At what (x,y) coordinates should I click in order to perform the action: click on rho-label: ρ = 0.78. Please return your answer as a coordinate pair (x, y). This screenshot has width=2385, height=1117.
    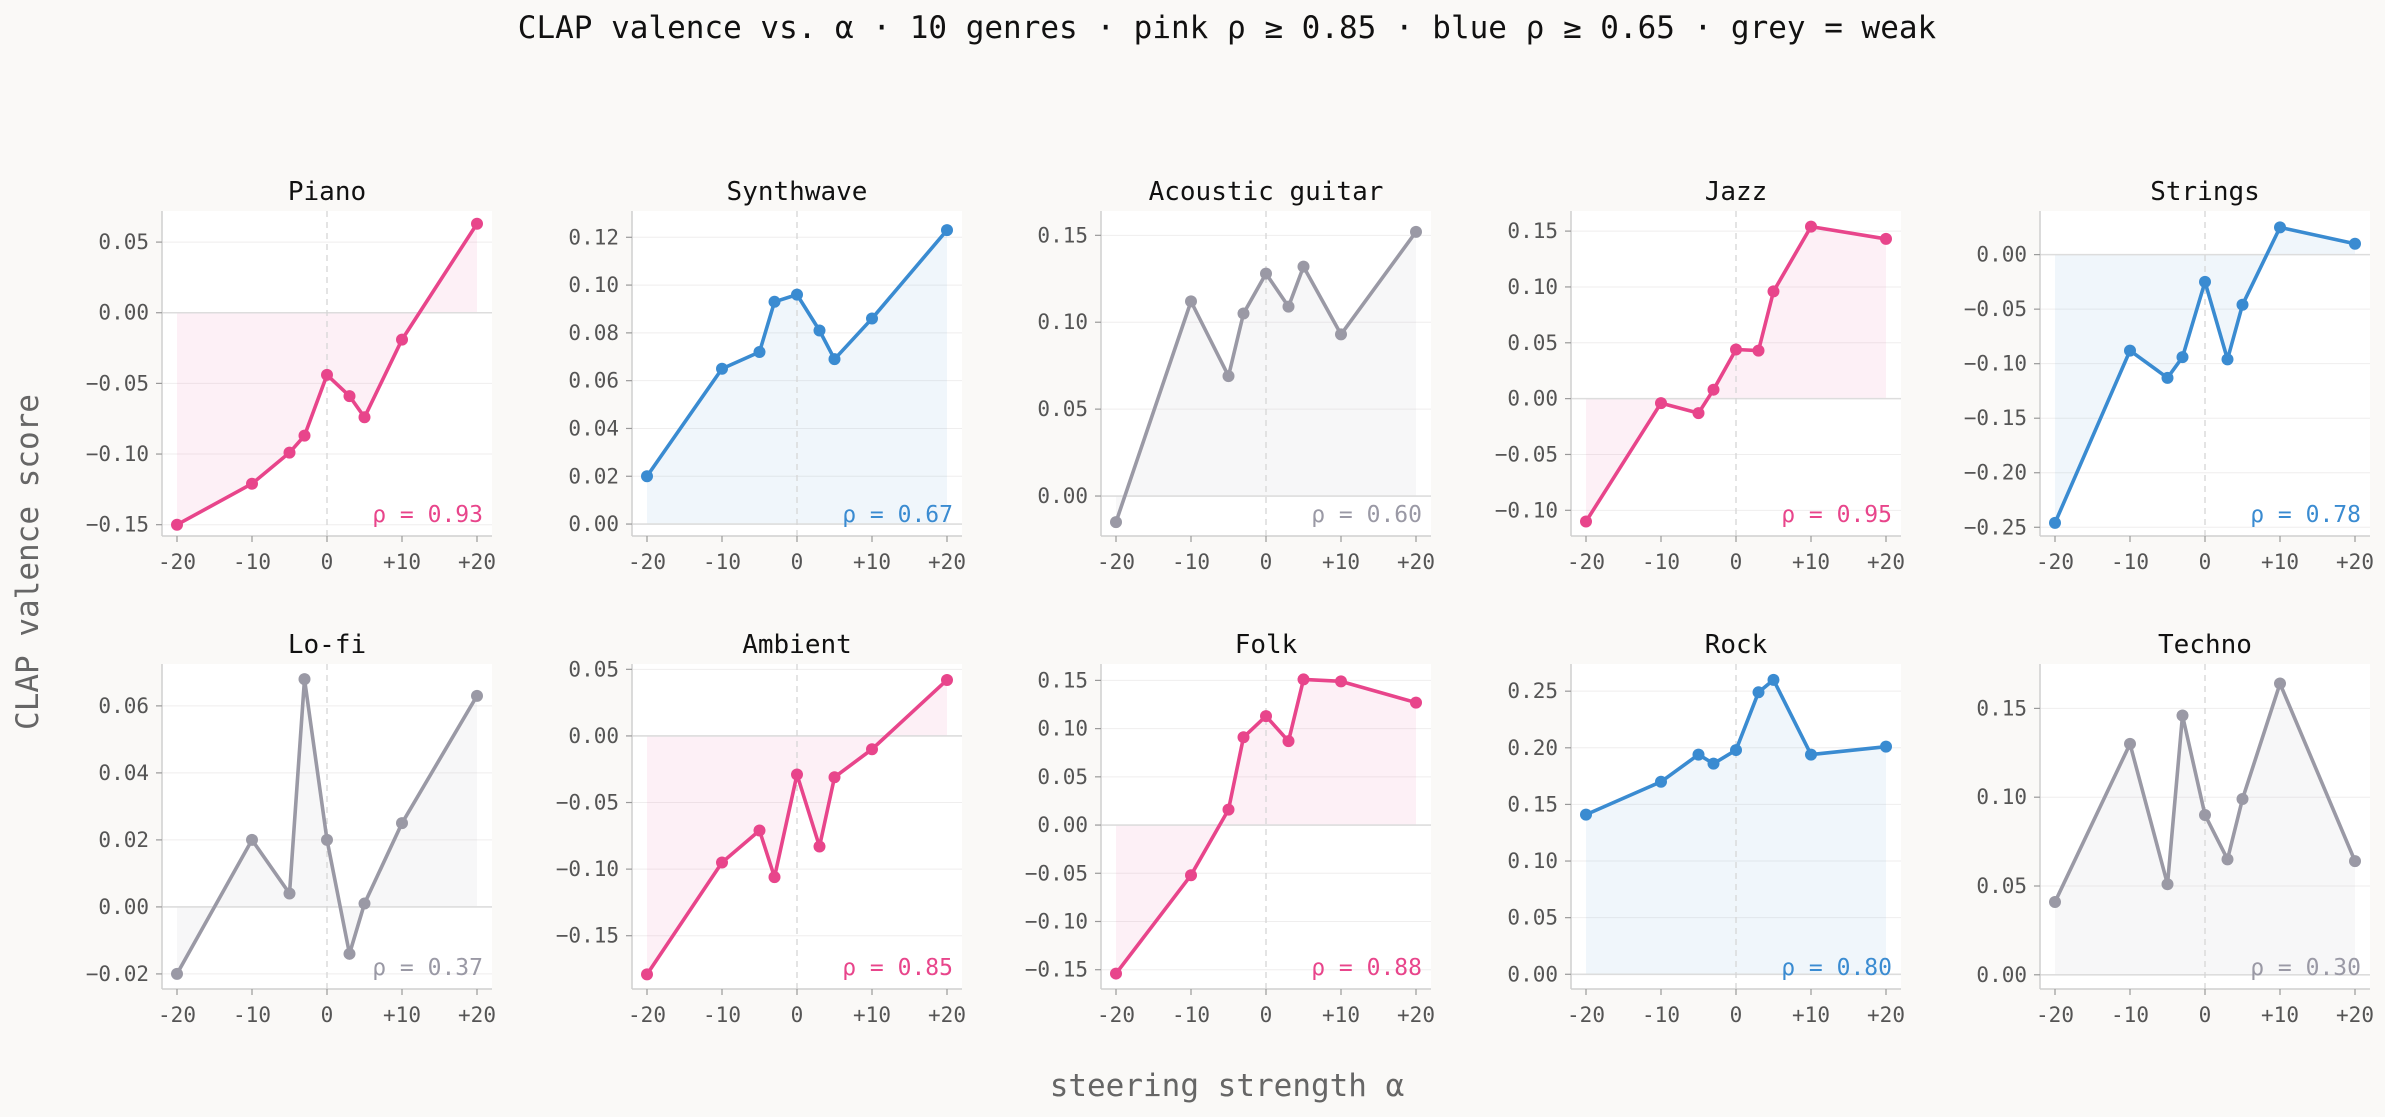
    Looking at the image, I should click on (2305, 515).